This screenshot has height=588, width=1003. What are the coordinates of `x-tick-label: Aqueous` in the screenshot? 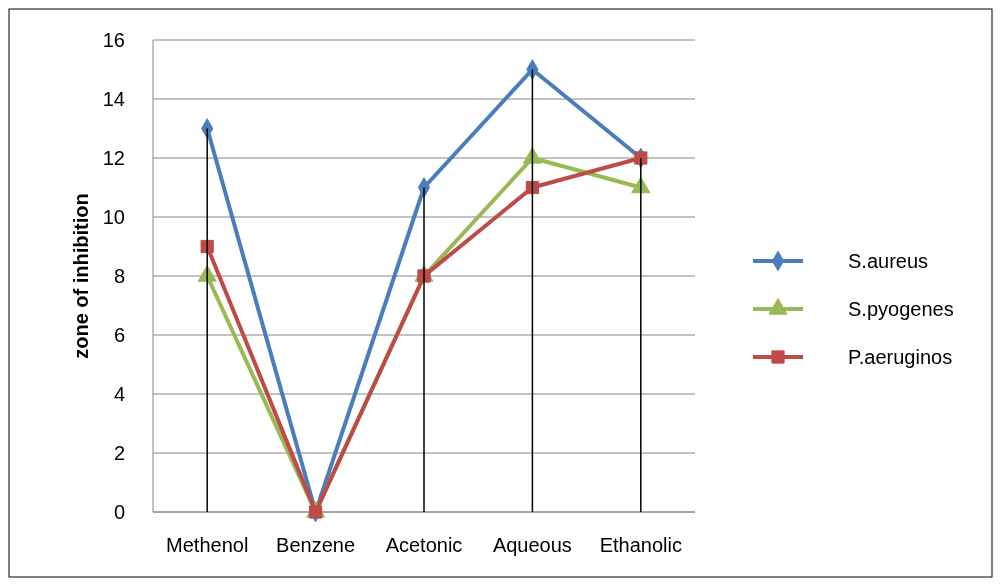 It's located at (532, 545).